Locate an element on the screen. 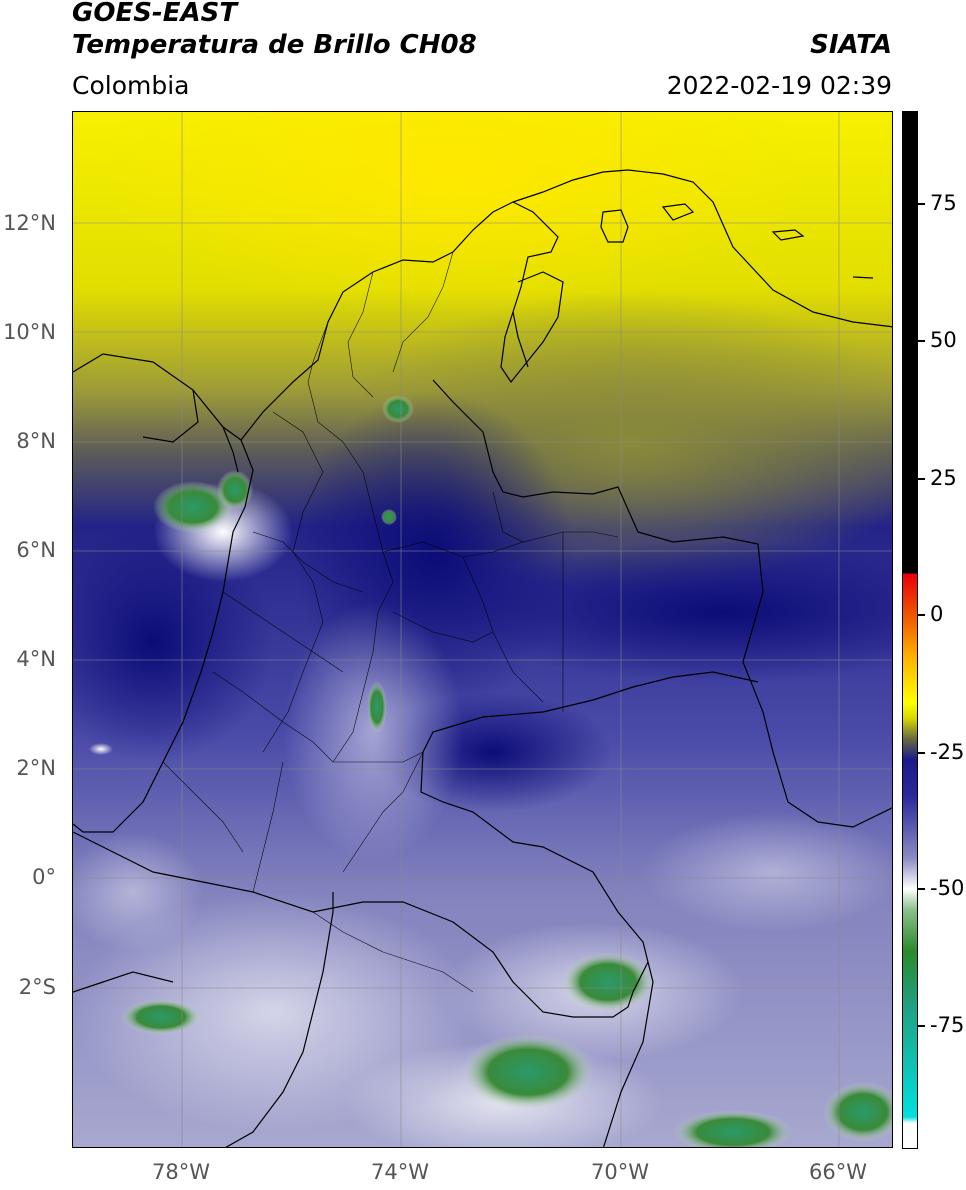 Image resolution: width=966 pixels, height=1190 pixels. colorbar-label-minus75: -75 is located at coordinates (947, 1025).